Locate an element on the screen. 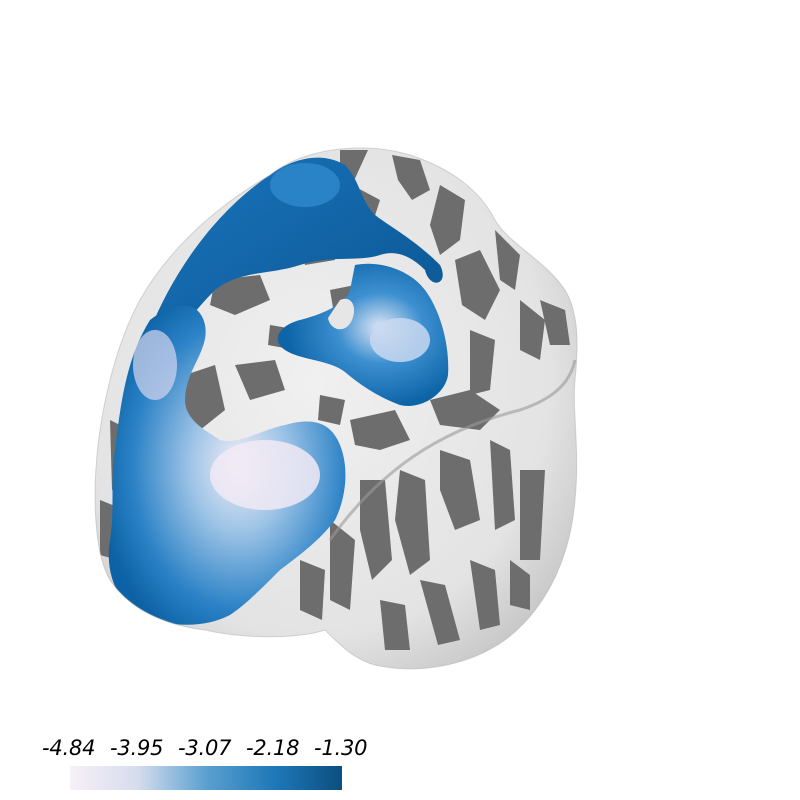 The image size is (800, 800). colorbar-tick-3: -2.18 is located at coordinates (273, 748).